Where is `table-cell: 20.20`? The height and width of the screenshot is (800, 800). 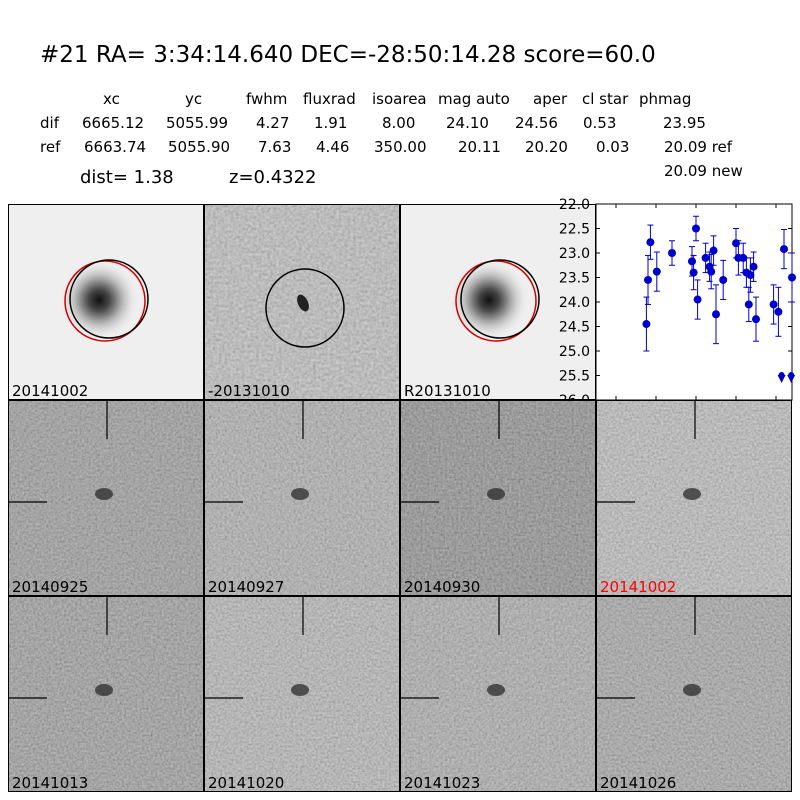 table-cell: 20.20 is located at coordinates (546, 147).